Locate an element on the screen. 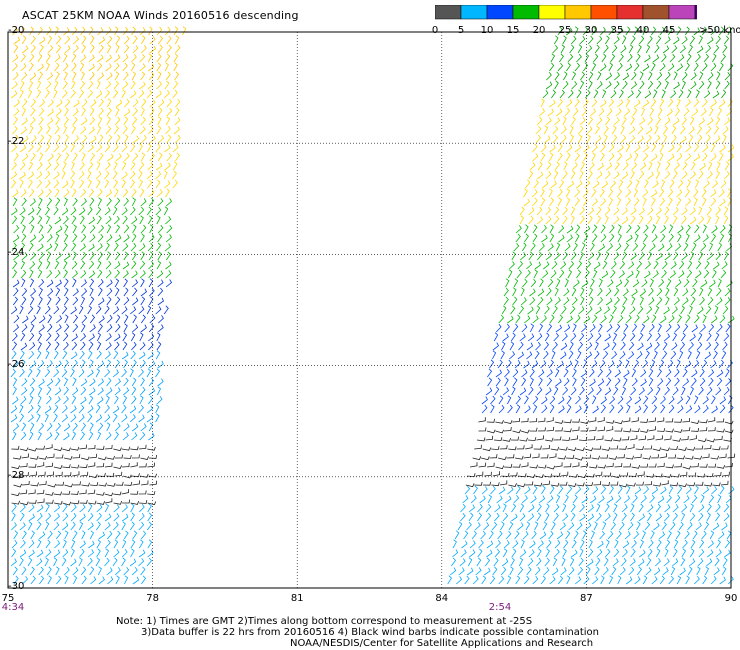 The image size is (740, 650). colorbar-label: 10 is located at coordinates (487, 30).